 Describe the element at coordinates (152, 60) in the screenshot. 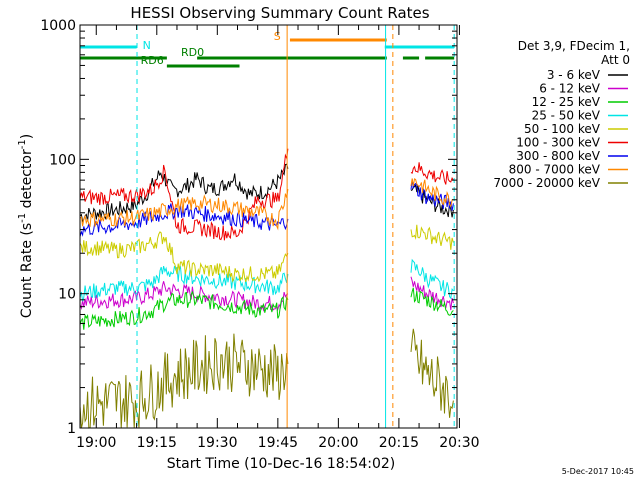

I see `flag-label: RD6` at that location.